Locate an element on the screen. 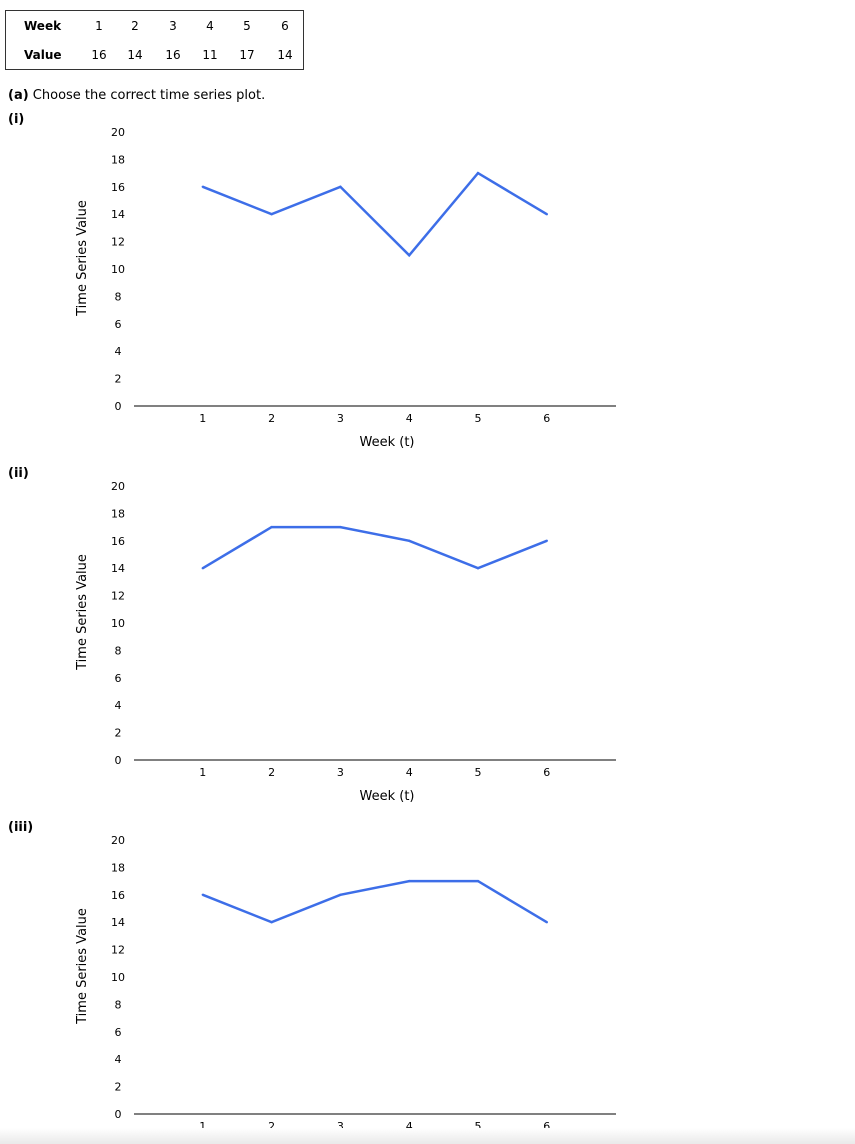 The height and width of the screenshot is (1144, 855). table-week-cell: 3 is located at coordinates (173, 26).